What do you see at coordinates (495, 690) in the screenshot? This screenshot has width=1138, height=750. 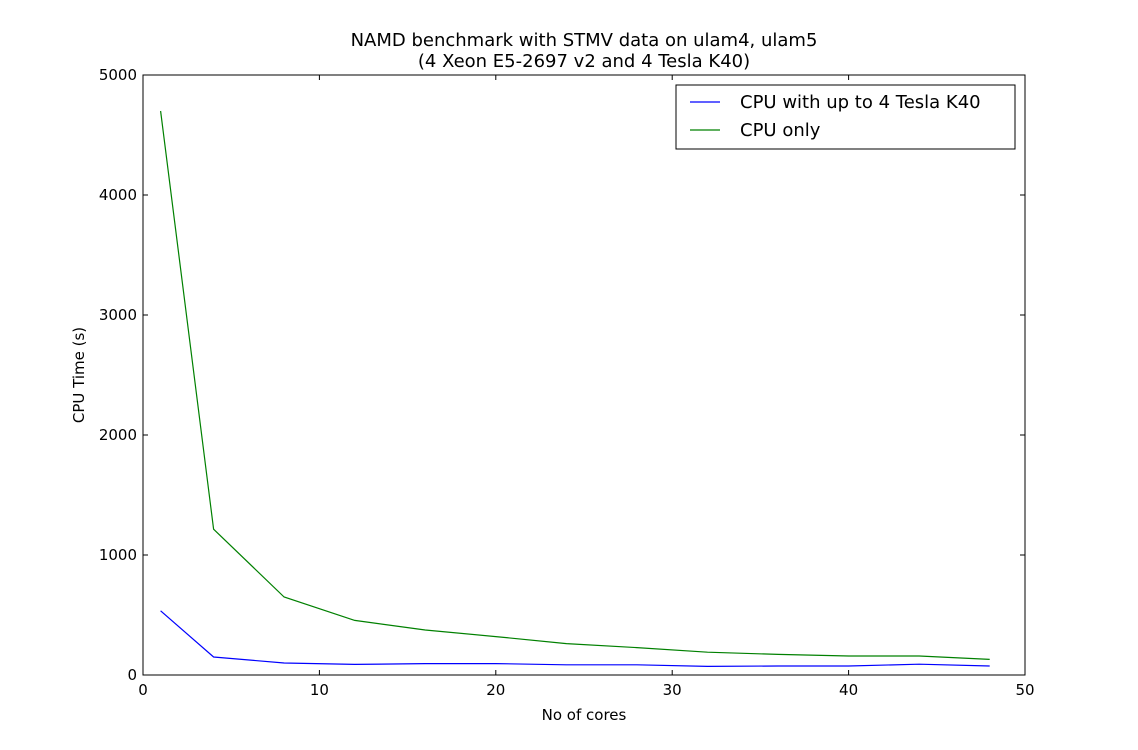 I see `x-tick-label: 20` at bounding box center [495, 690].